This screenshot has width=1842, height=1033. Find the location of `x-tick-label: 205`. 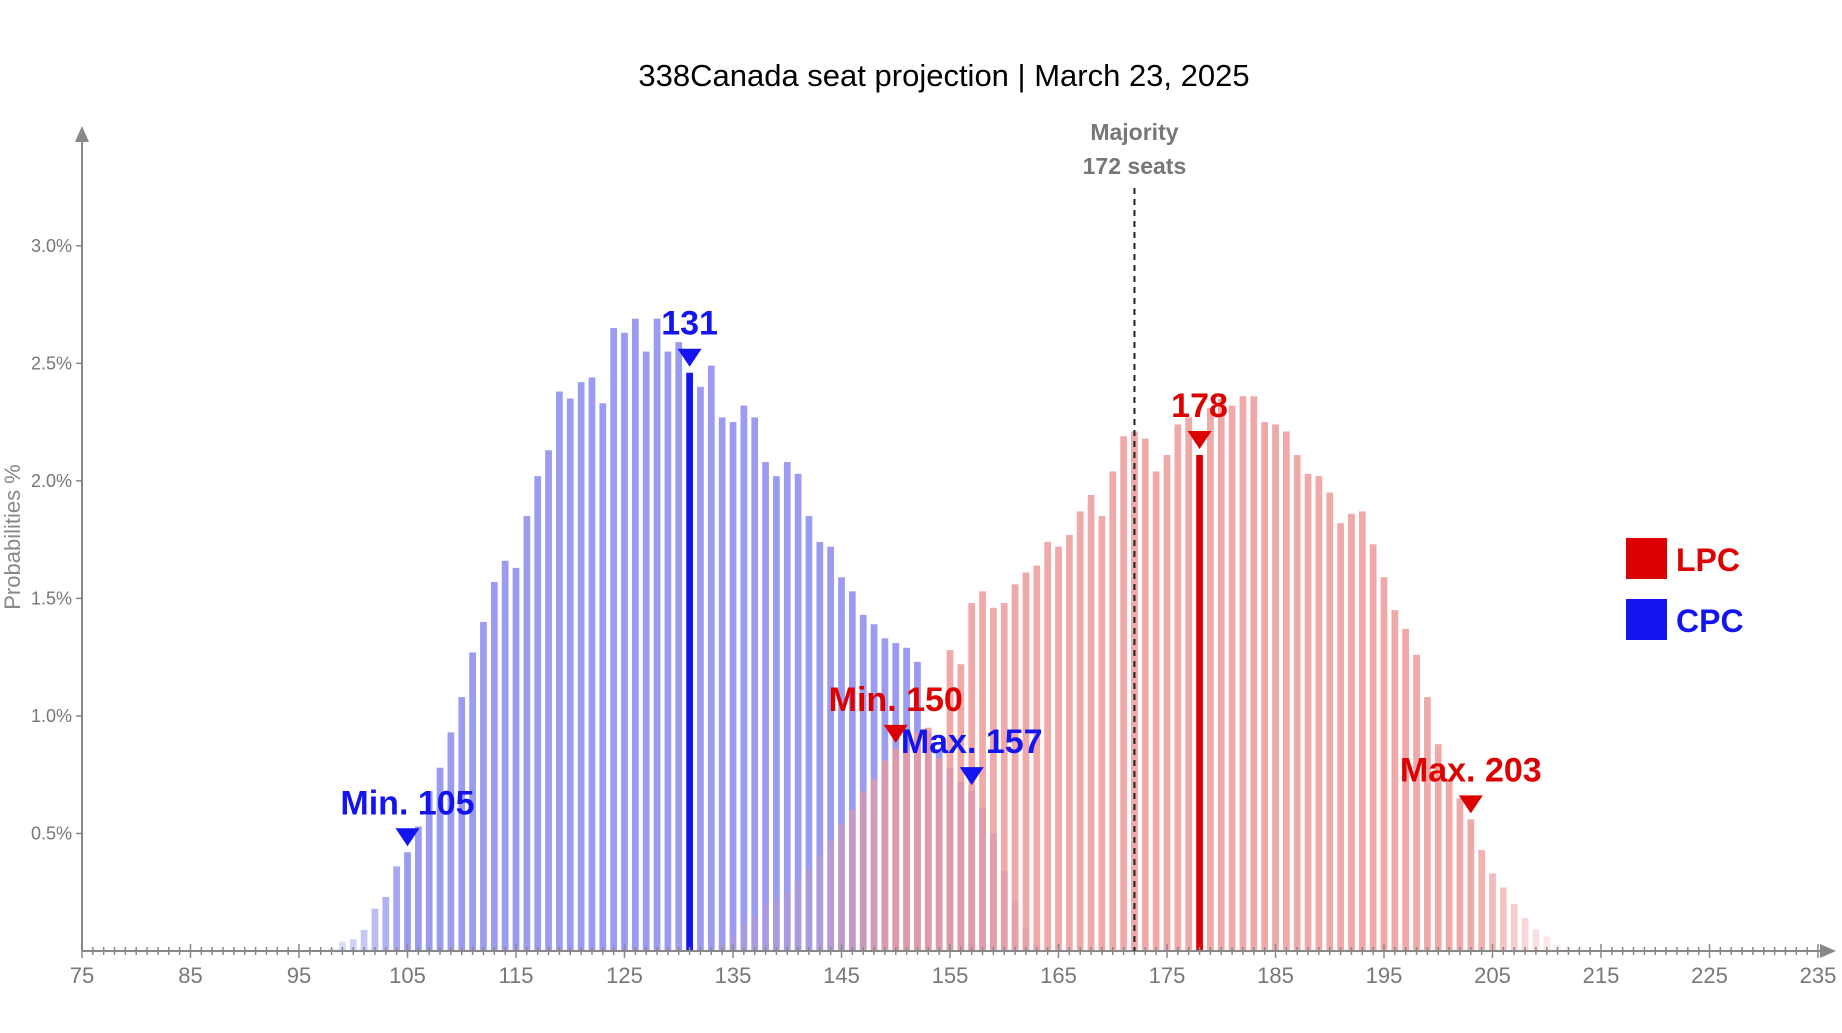

x-tick-label: 205 is located at coordinates (1492, 975).